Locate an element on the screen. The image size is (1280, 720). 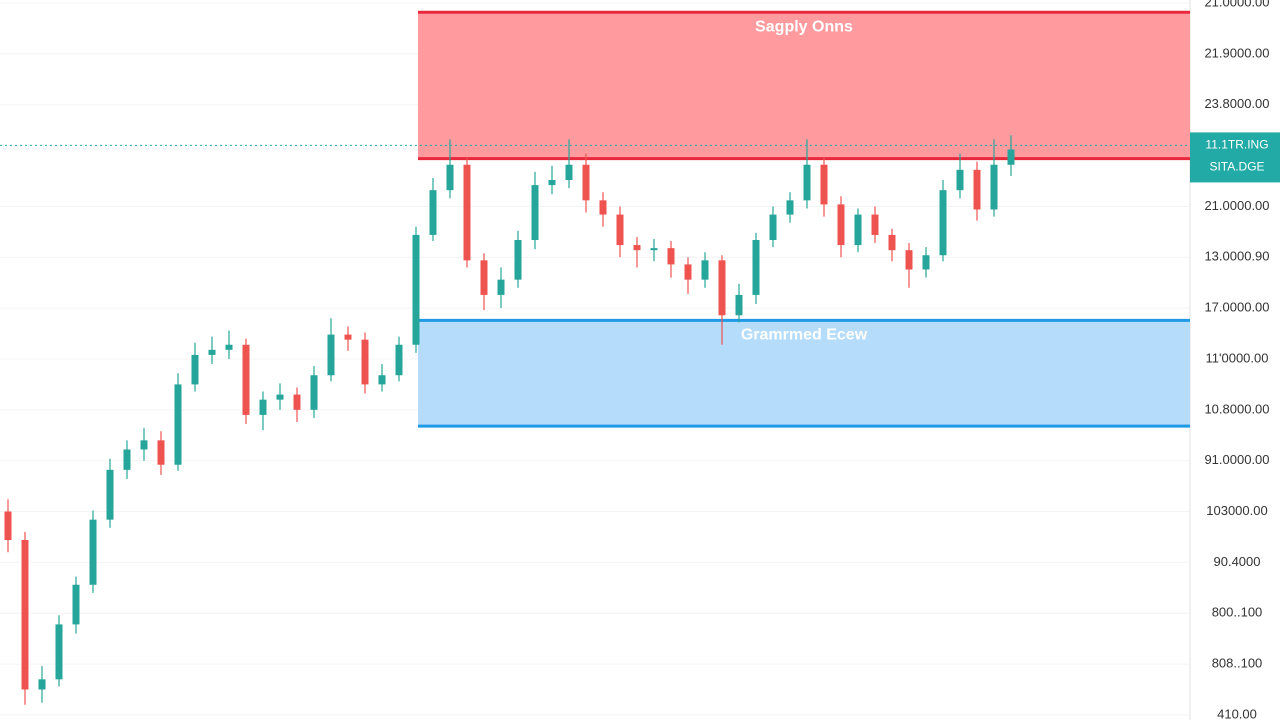
y-tick-label: 410.00 is located at coordinates (1237, 713).